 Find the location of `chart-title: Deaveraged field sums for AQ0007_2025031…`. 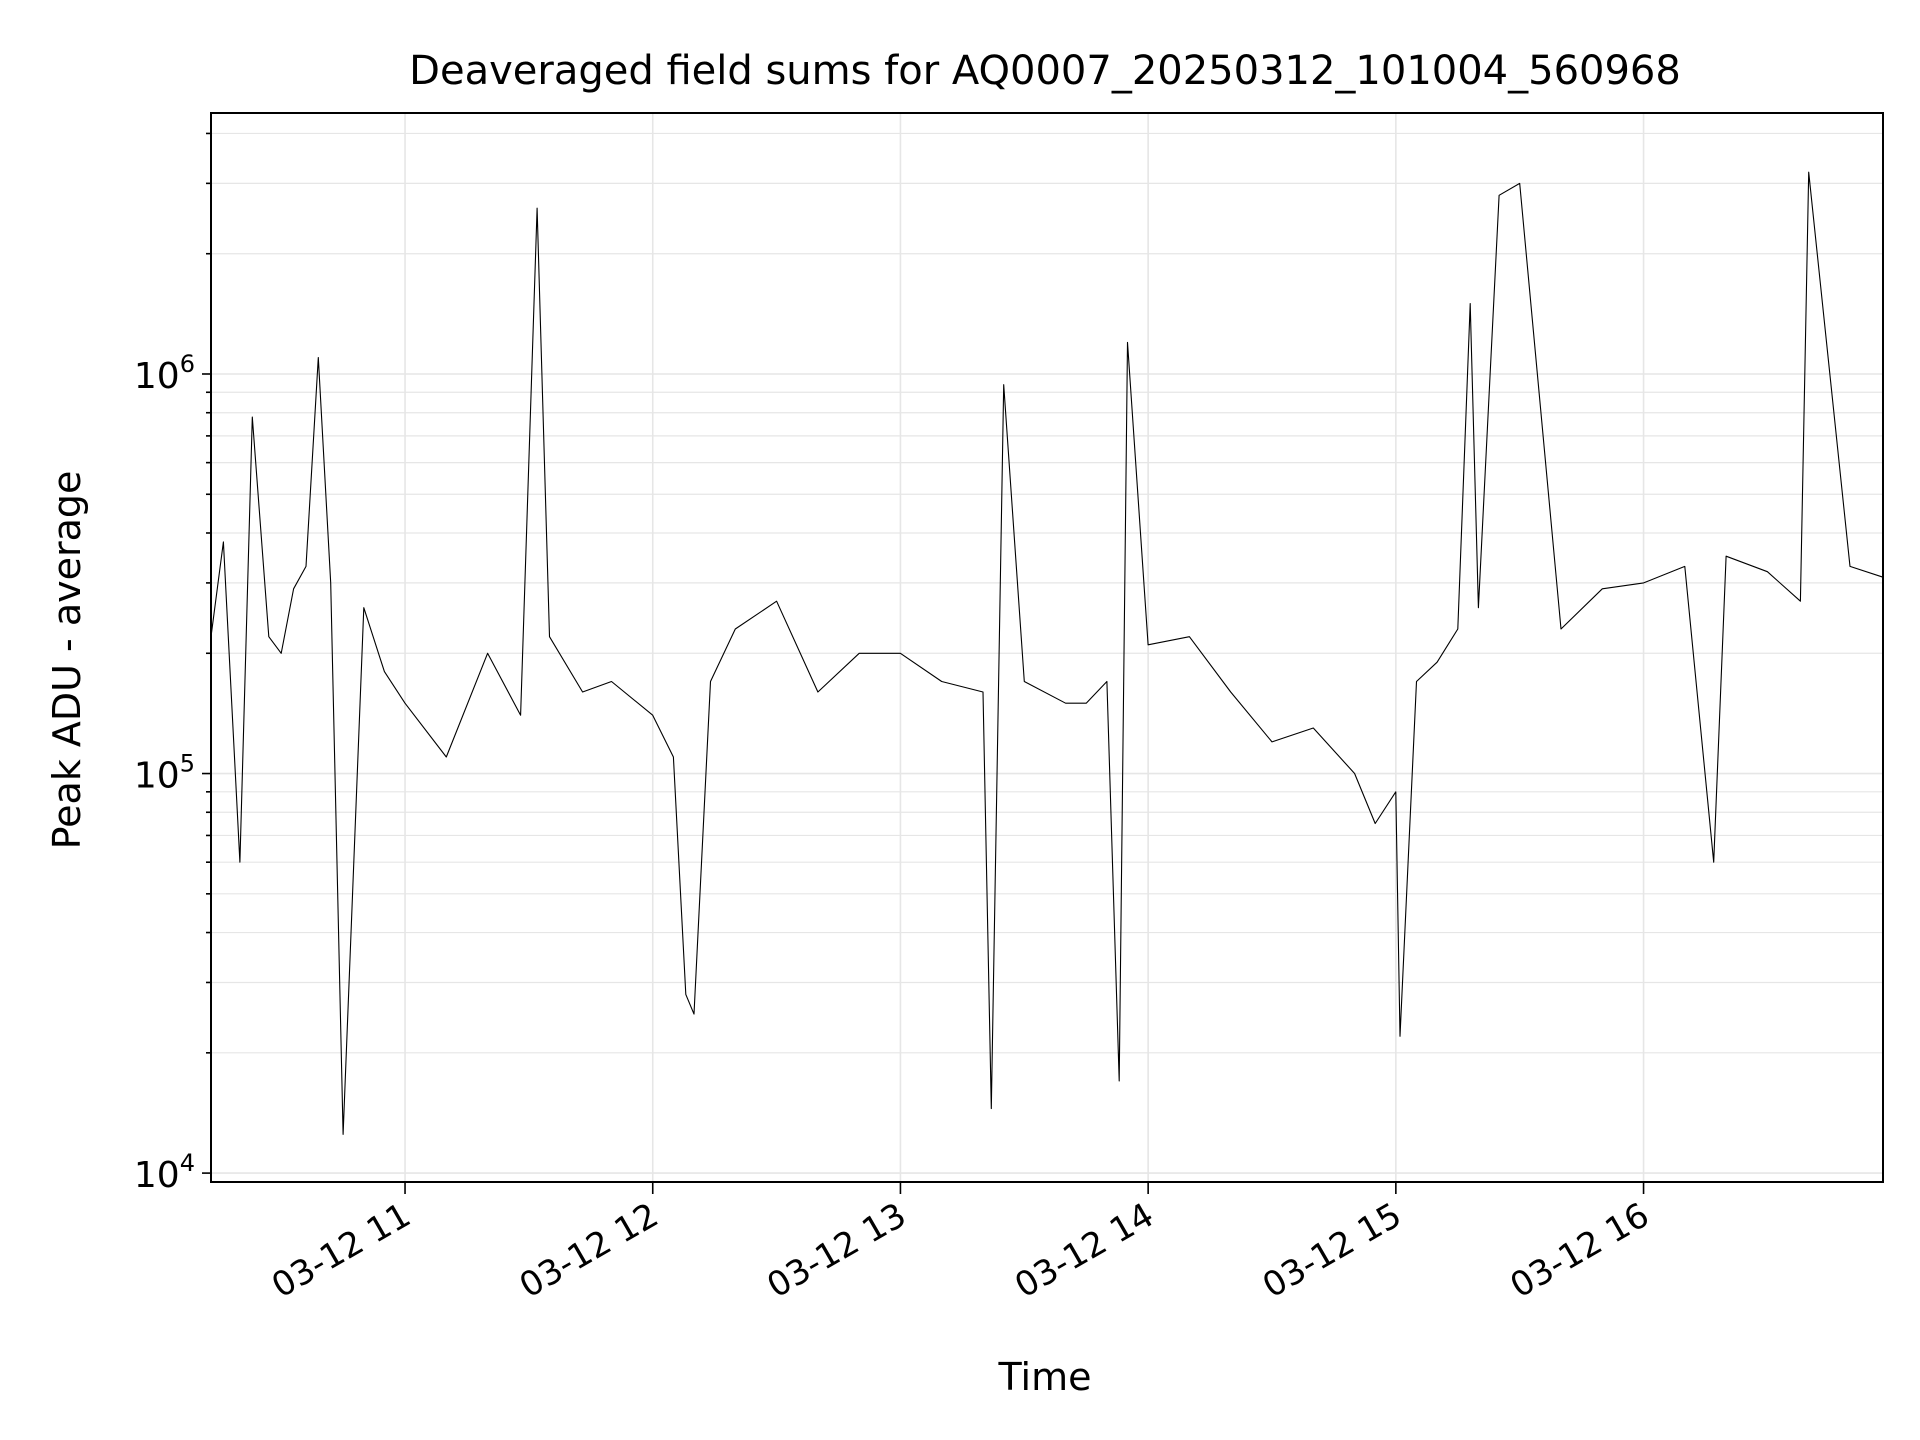

chart-title: Deaveraged field sums for AQ0007_2025031… is located at coordinates (1045, 71).